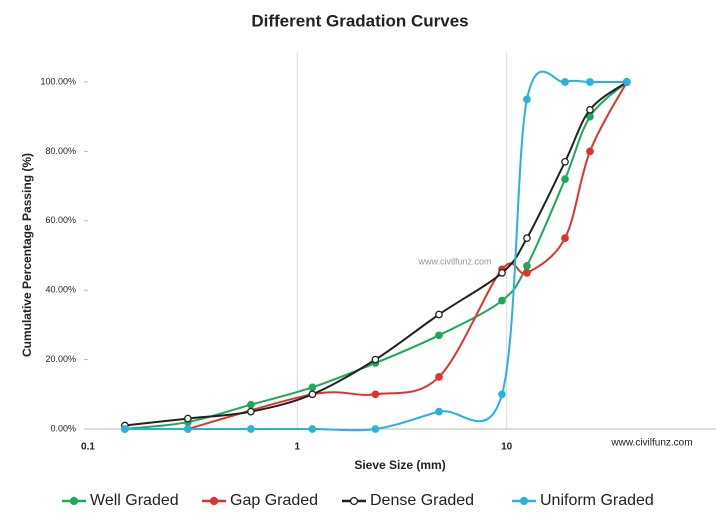 This screenshot has height=528, width=720. What do you see at coordinates (274, 500) in the screenshot?
I see `legend-label: Gap Graded` at bounding box center [274, 500].